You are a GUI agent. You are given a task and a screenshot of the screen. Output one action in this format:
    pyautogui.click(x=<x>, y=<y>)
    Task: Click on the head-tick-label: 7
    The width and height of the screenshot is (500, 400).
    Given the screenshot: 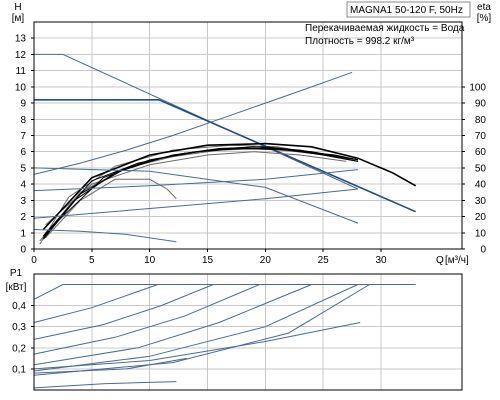 What is the action you would take?
    pyautogui.click(x=23, y=136)
    